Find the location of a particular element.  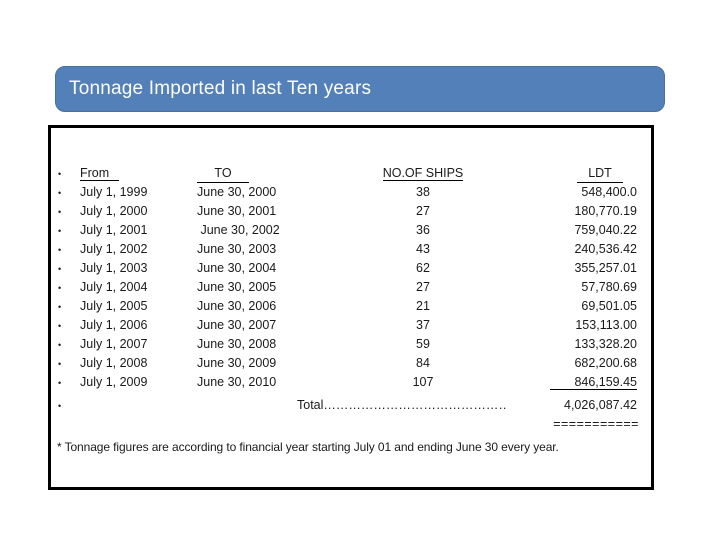

cell-from: July 1, 2001 is located at coordinates (114, 230).